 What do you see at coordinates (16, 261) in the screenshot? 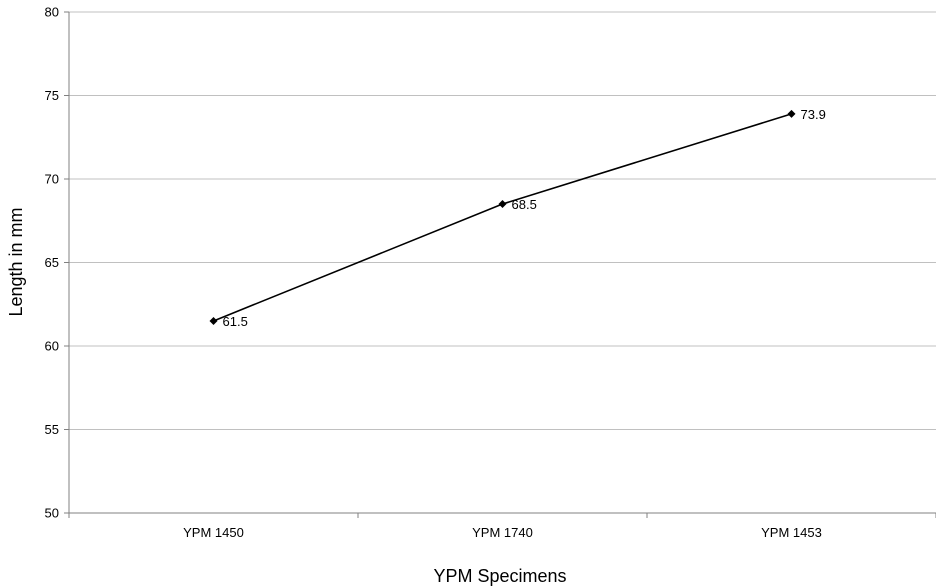
I see `y-axis-title: Length in mm` at bounding box center [16, 261].